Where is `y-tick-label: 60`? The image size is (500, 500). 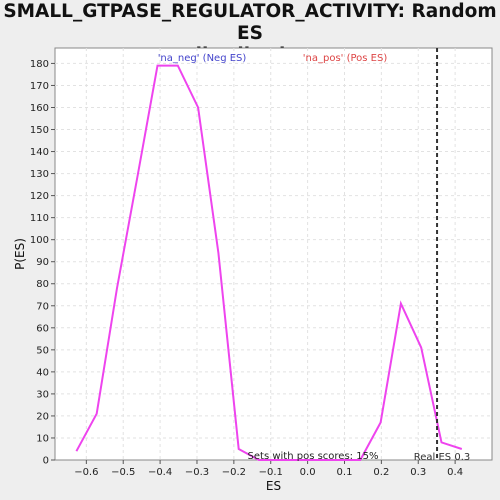 y-tick-label: 60 is located at coordinates (42, 328).